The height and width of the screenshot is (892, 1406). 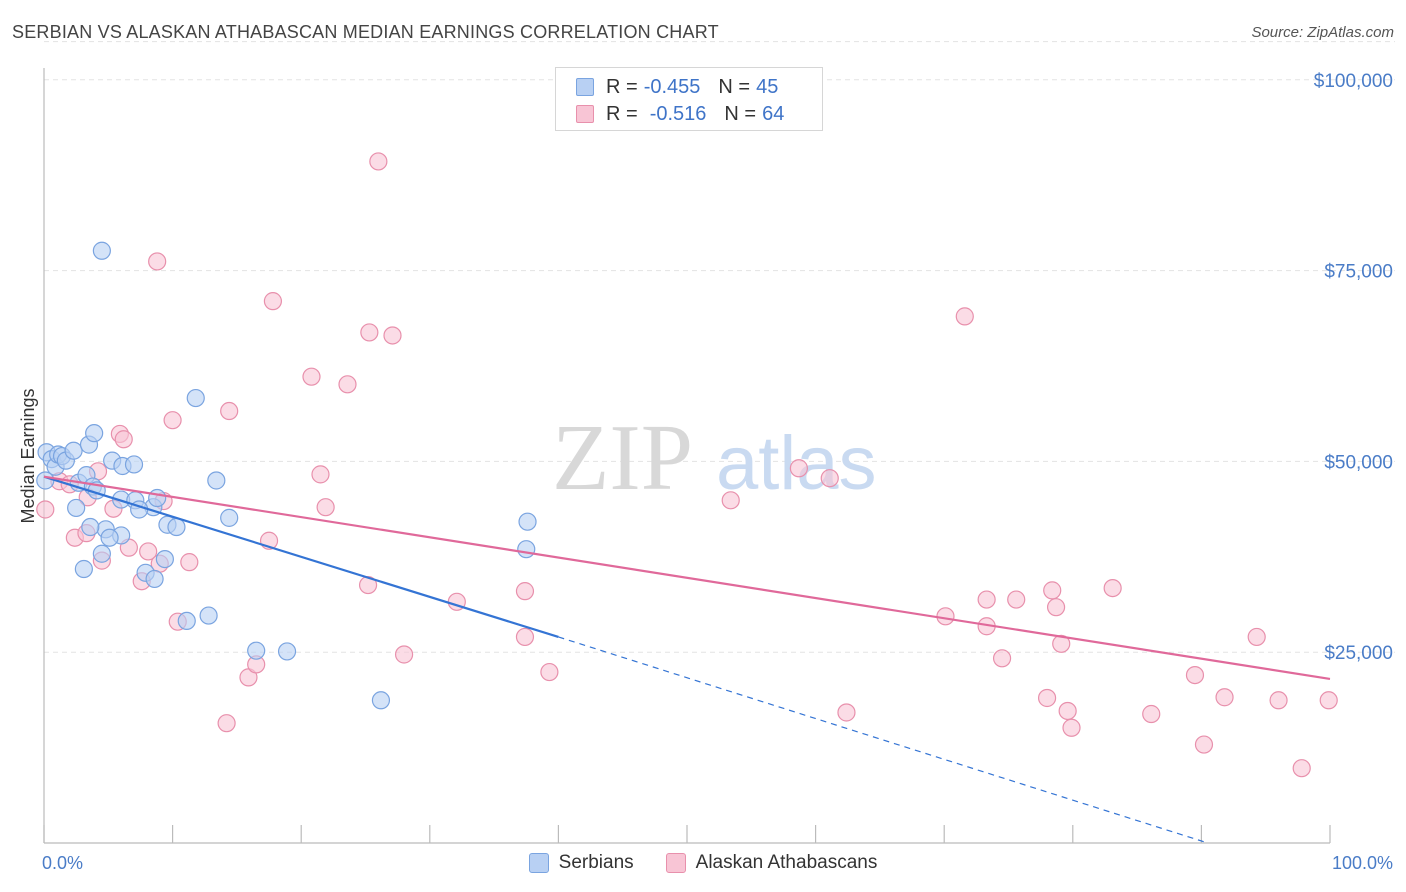 I want to click on watermark: ZIP atlas, so click(x=714, y=458).